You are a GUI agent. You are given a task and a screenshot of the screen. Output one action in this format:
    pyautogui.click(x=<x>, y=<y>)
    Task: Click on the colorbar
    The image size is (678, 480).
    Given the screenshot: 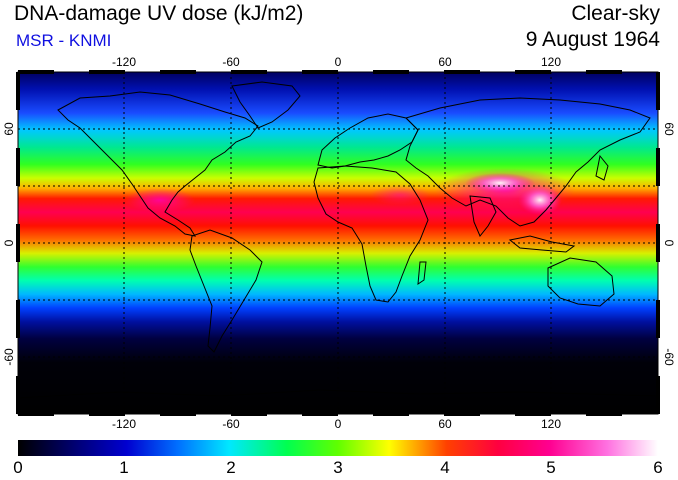 What is the action you would take?
    pyautogui.click(x=338, y=448)
    